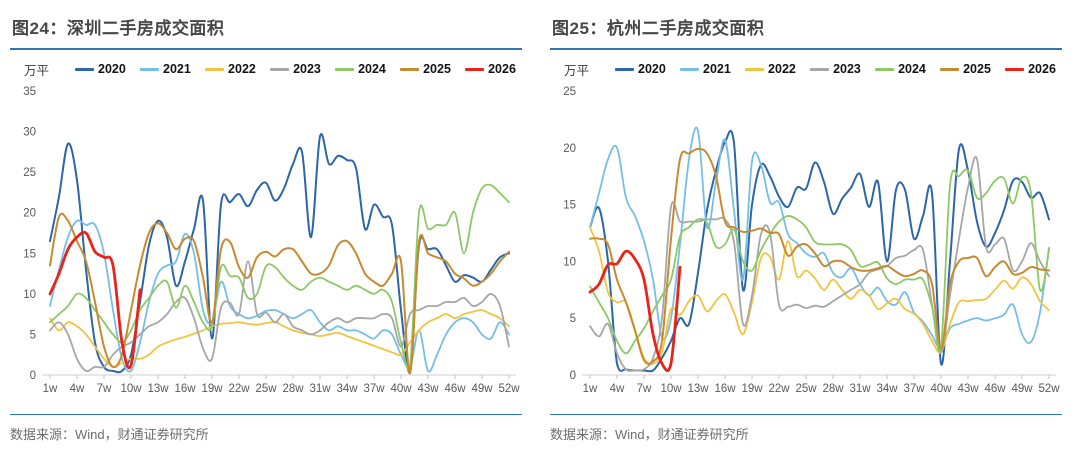  I want to click on y-tick-label: 5, so click(573, 319).